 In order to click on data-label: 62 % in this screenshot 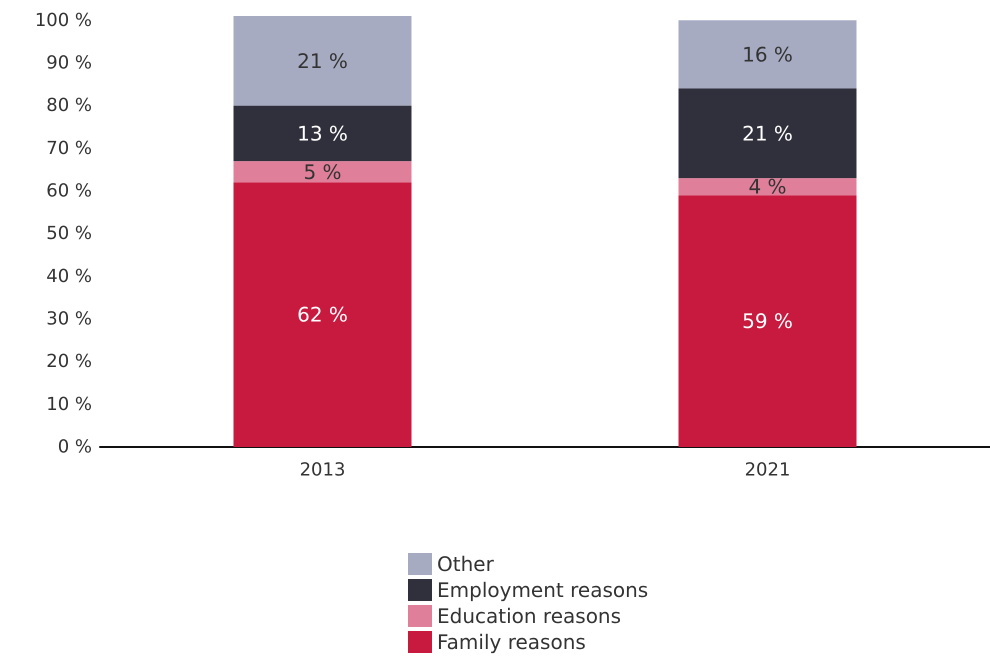, I will do `click(322, 314)`.